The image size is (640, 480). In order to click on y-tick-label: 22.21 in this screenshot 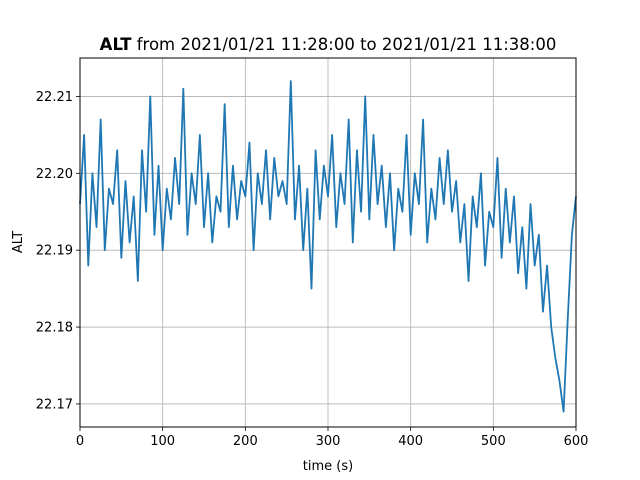, I will do `click(54, 97)`.